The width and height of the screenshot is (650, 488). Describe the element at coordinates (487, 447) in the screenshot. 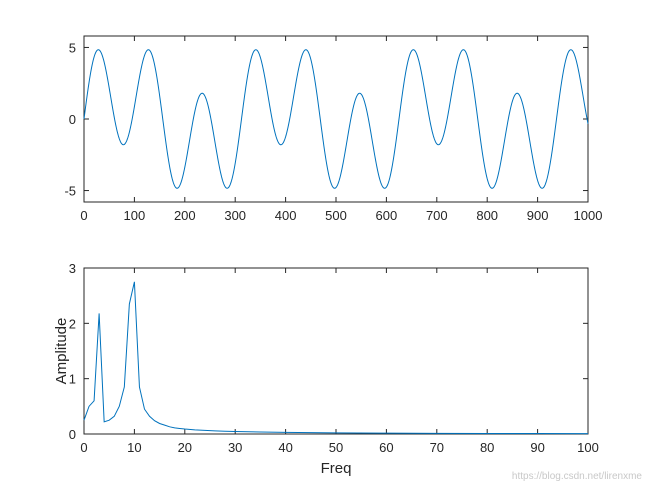

I see `bottom-x-tick-label: 80` at that location.